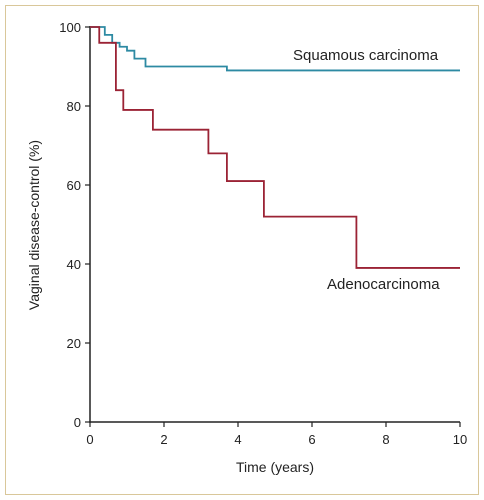  Describe the element at coordinates (460, 439) in the screenshot. I see `x-tick-label: 10` at that location.